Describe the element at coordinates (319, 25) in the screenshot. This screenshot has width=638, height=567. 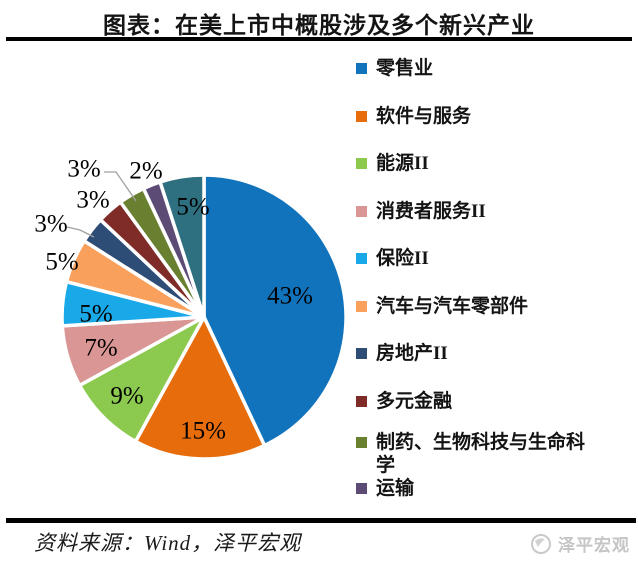
I see `chart-title: 图表：在美上市中概股涉及多个新兴产业` at that location.